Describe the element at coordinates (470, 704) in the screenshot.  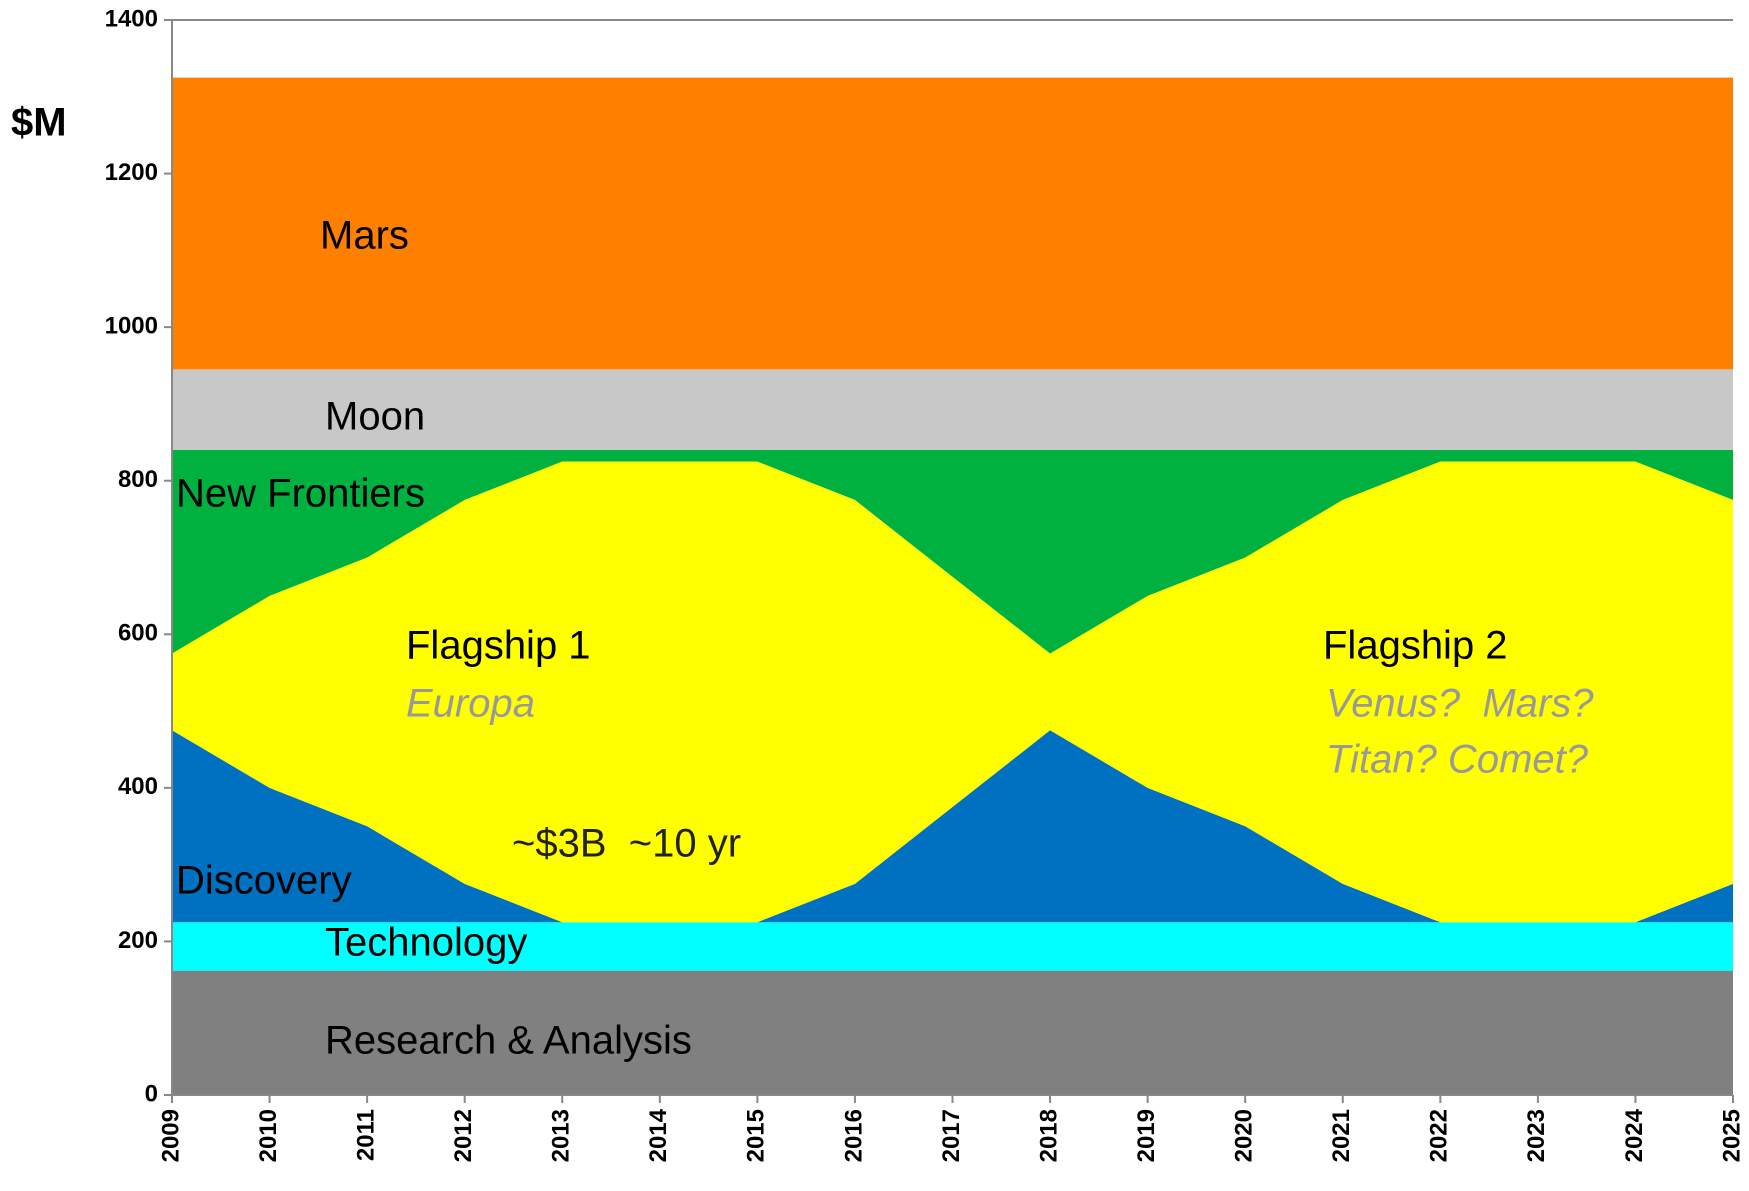
I see `annotation: Europa` at that location.